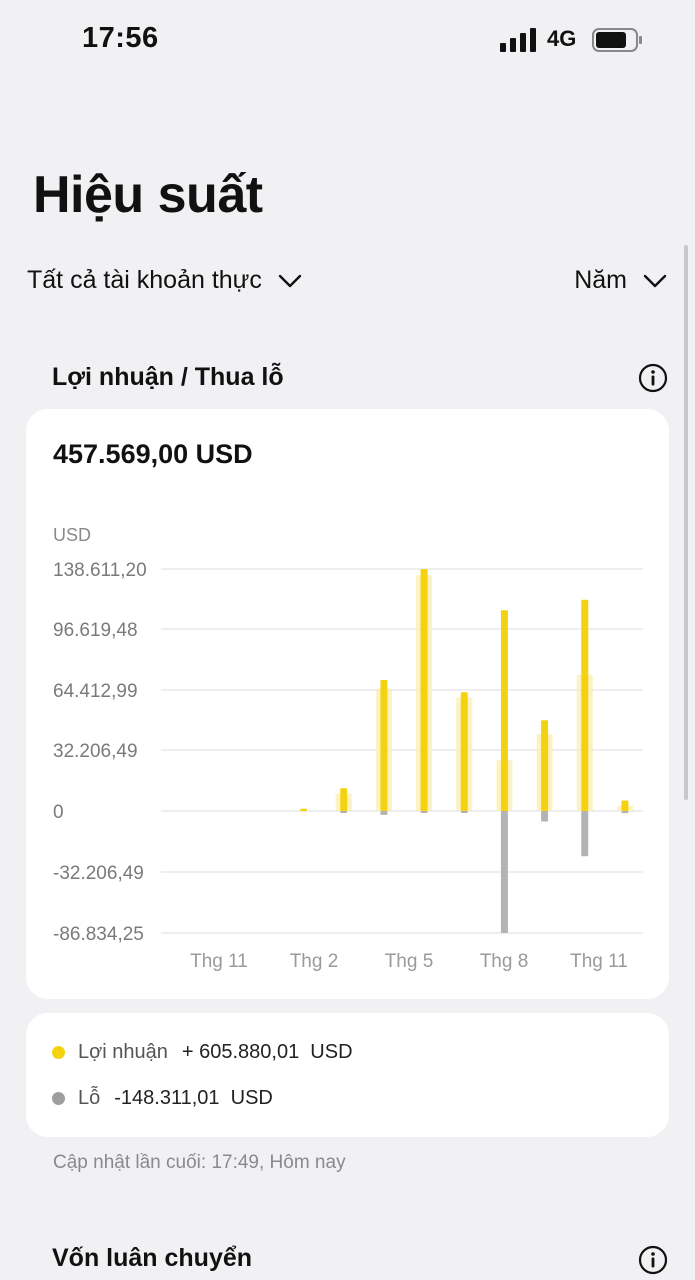 The width and height of the screenshot is (695, 1280). I want to click on scrollbar, so click(686, 522).